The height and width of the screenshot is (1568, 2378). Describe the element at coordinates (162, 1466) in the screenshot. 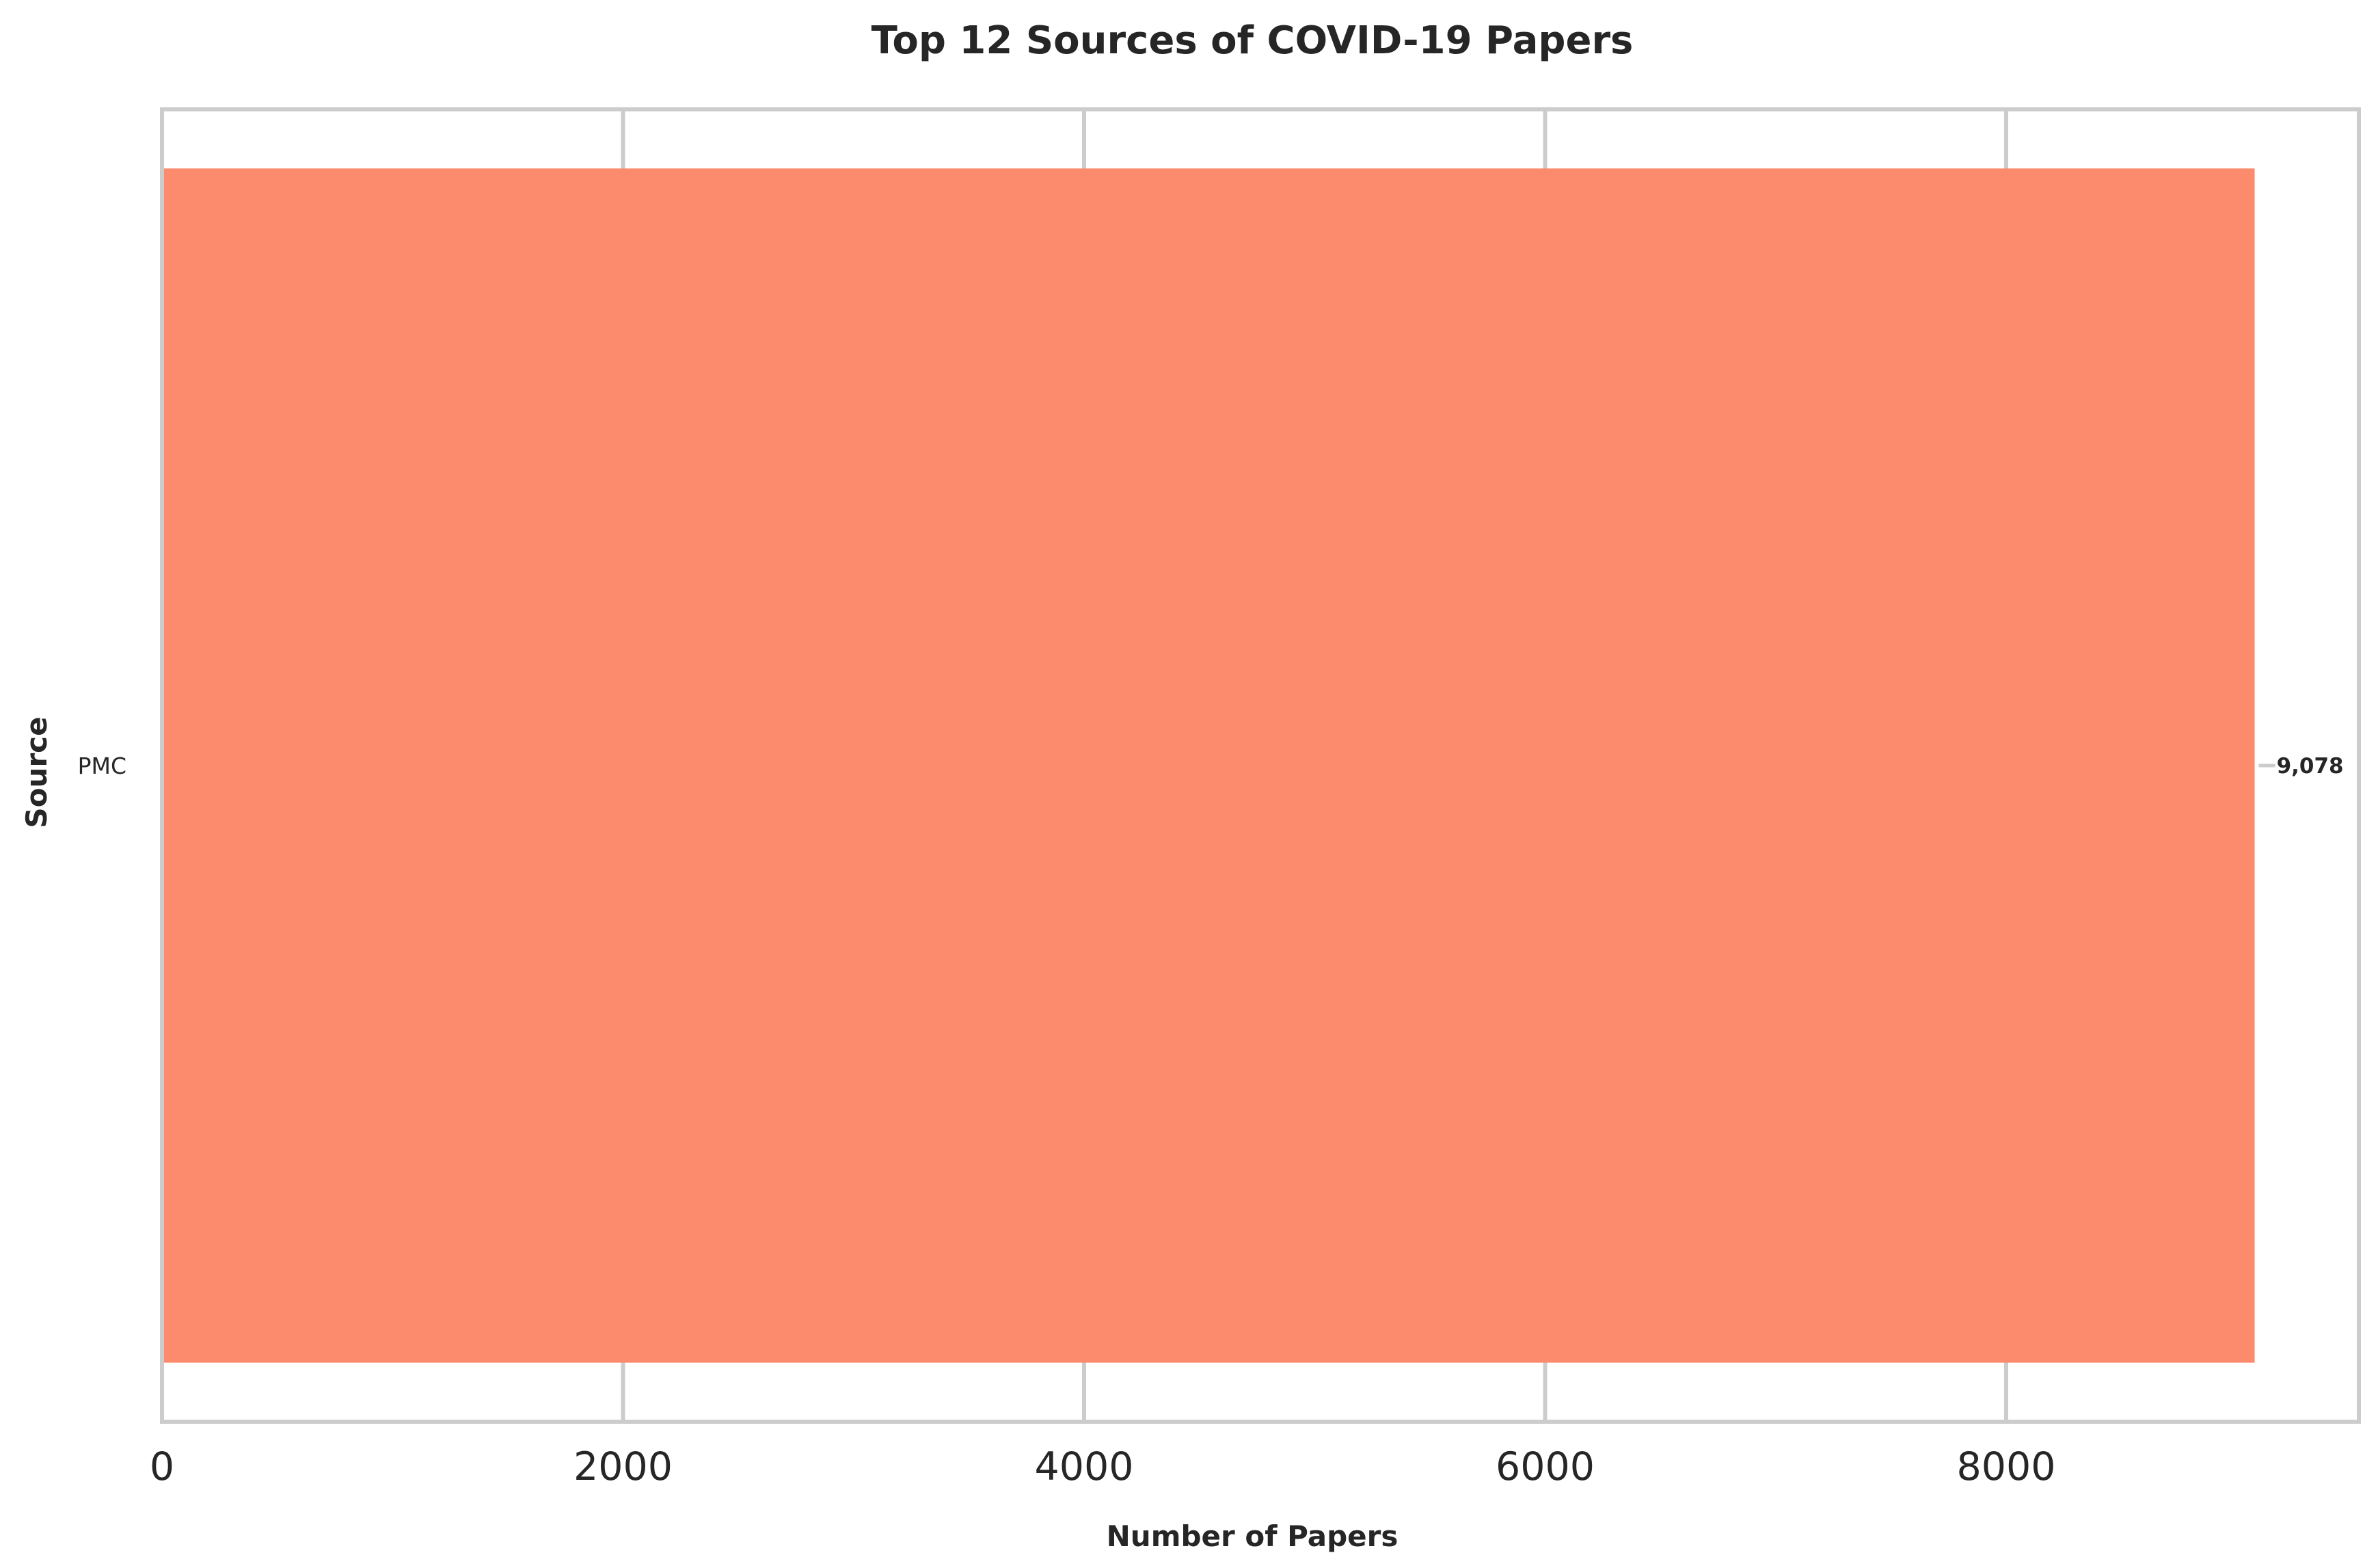

I see `x-tick-label: 0` at that location.